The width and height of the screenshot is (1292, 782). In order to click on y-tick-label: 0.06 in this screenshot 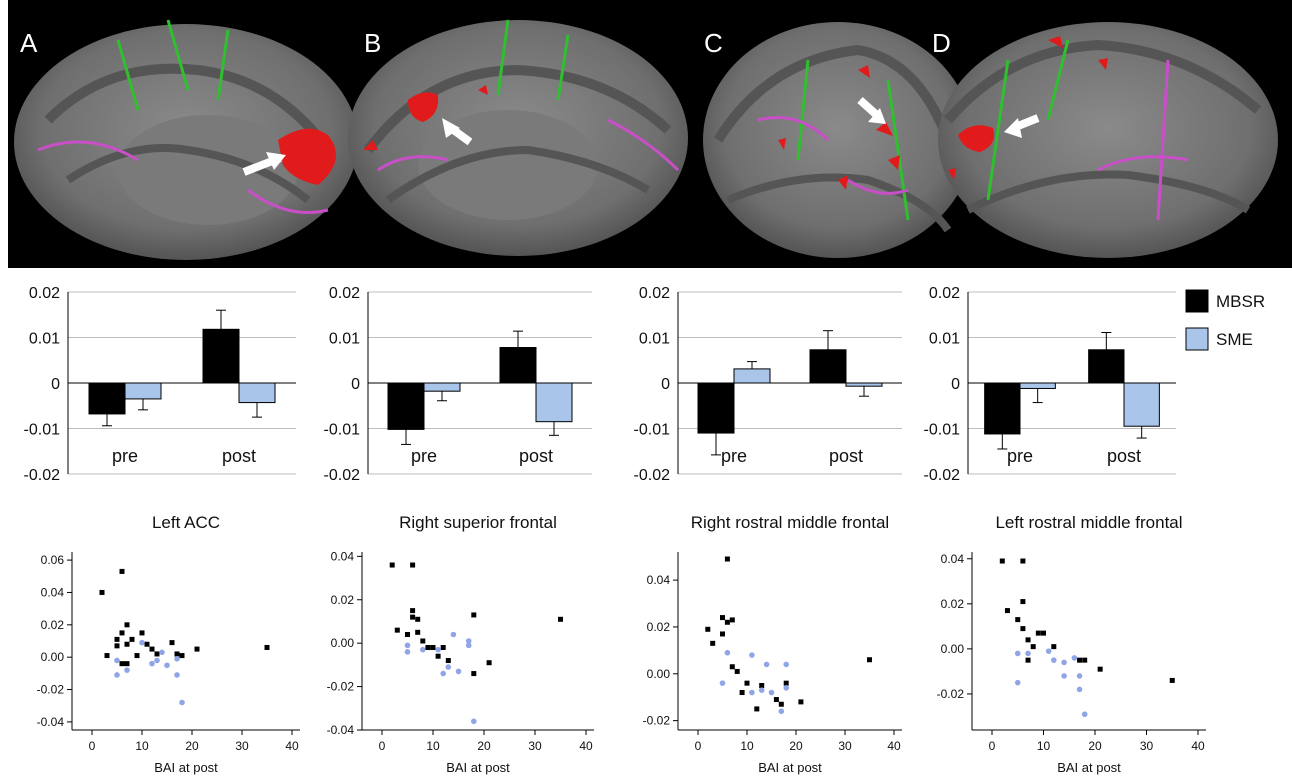, I will do `click(53, 560)`.